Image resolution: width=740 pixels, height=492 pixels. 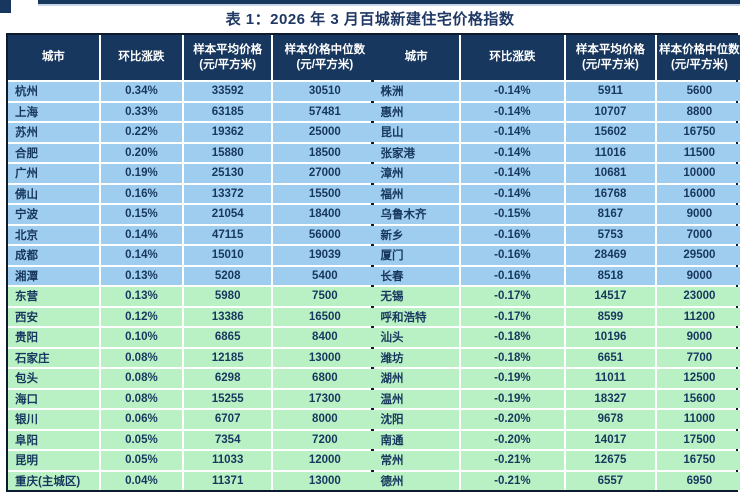 I want to click on value-cell: 7354, so click(x=228, y=439).